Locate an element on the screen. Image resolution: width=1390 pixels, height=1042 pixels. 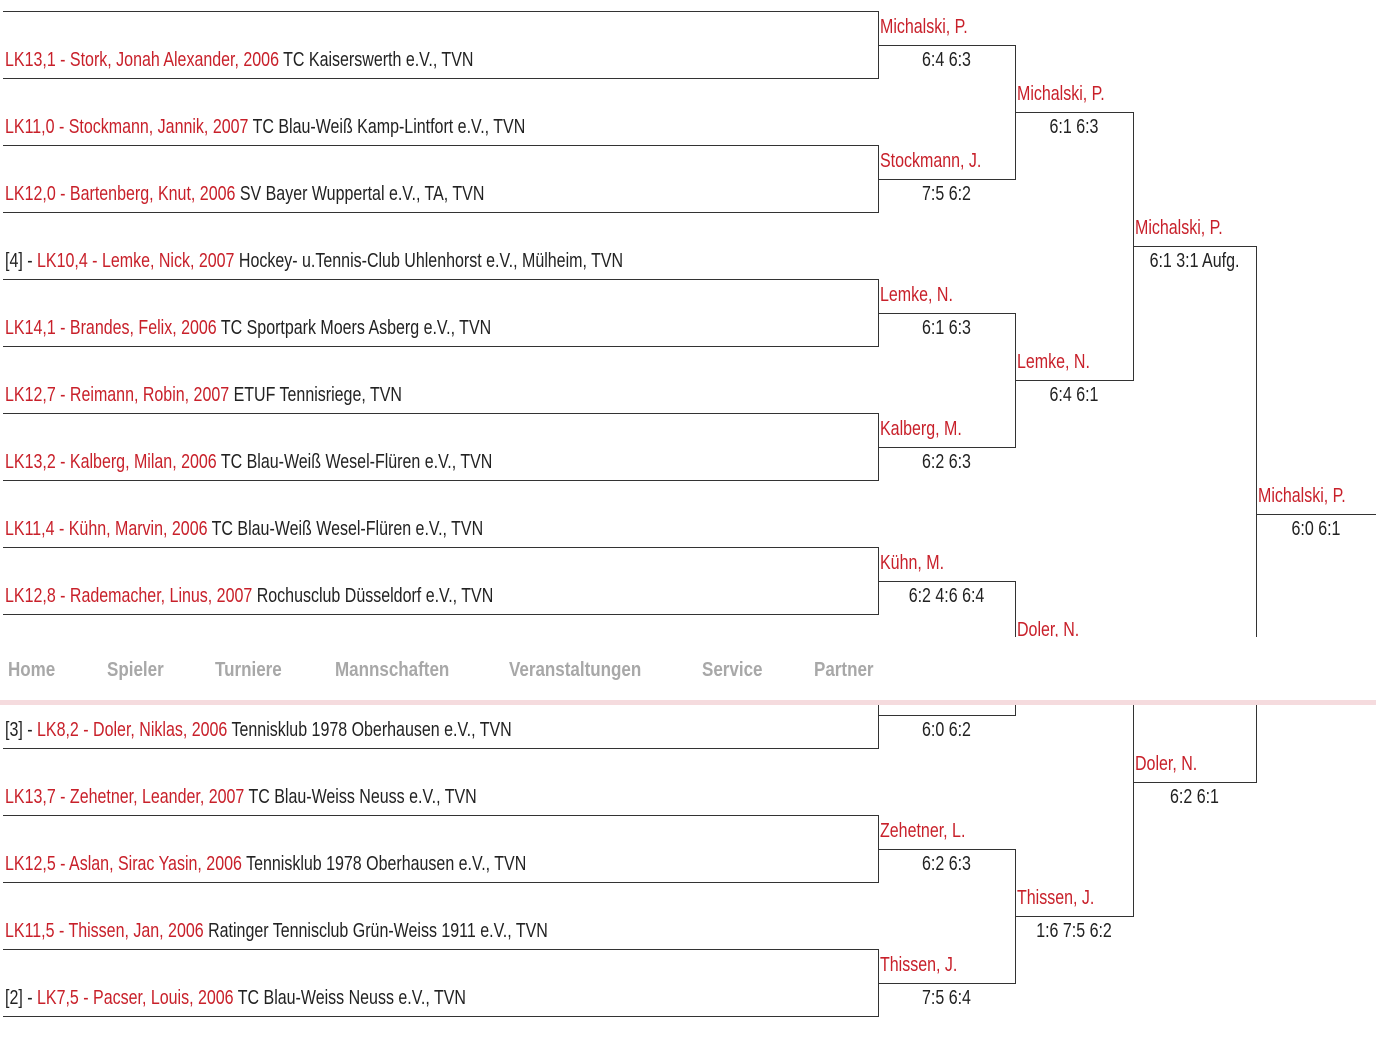
winner-name: Thissen, J. is located at coordinates (919, 964).